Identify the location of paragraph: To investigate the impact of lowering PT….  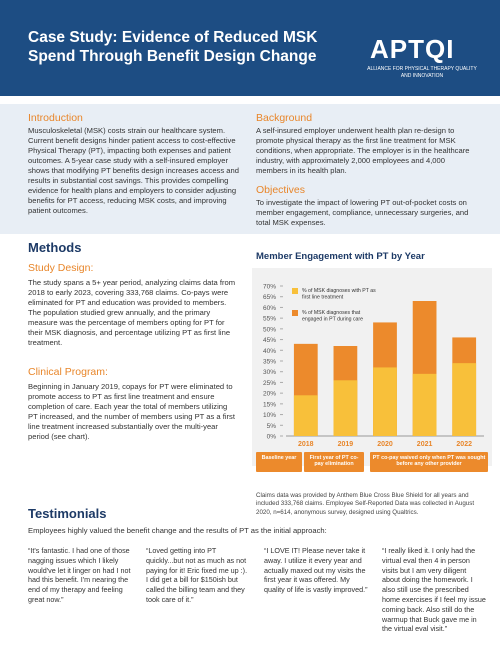
(362, 212).